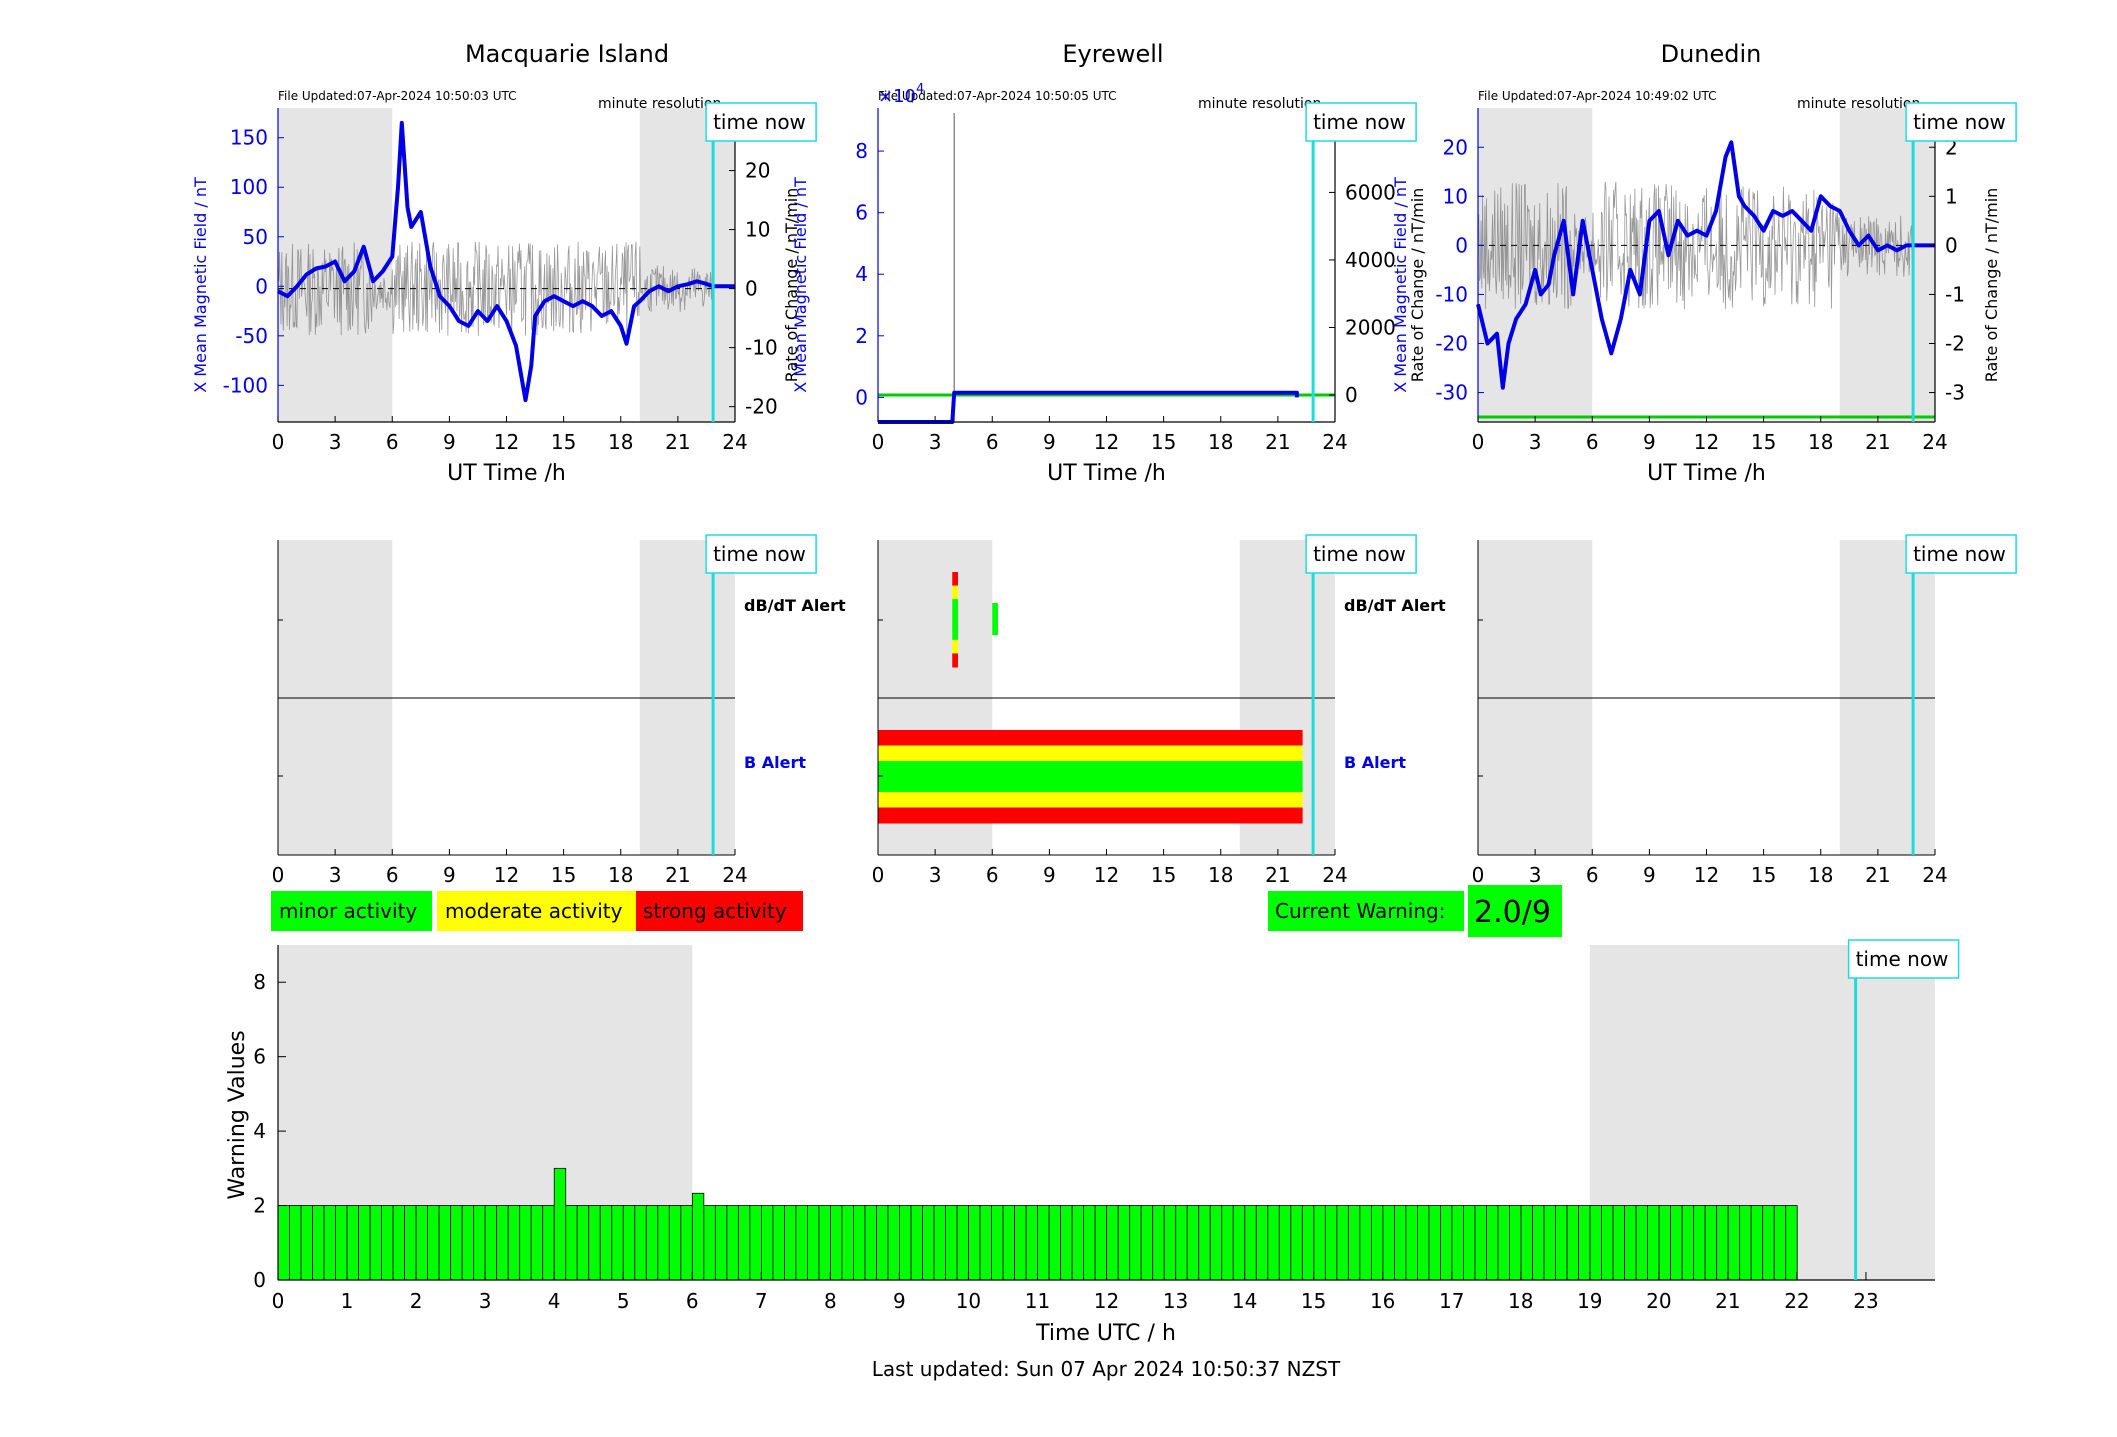 Image resolution: width=2117 pixels, height=1437 pixels. Describe the element at coordinates (567, 54) in the screenshot. I see `title-macquarie: Macquarie Island` at that location.